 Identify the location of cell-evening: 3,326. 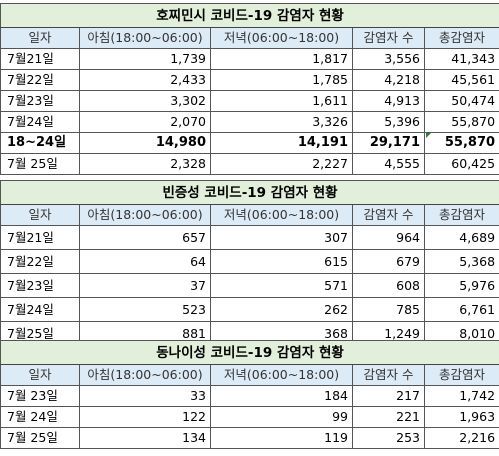
(281, 122).